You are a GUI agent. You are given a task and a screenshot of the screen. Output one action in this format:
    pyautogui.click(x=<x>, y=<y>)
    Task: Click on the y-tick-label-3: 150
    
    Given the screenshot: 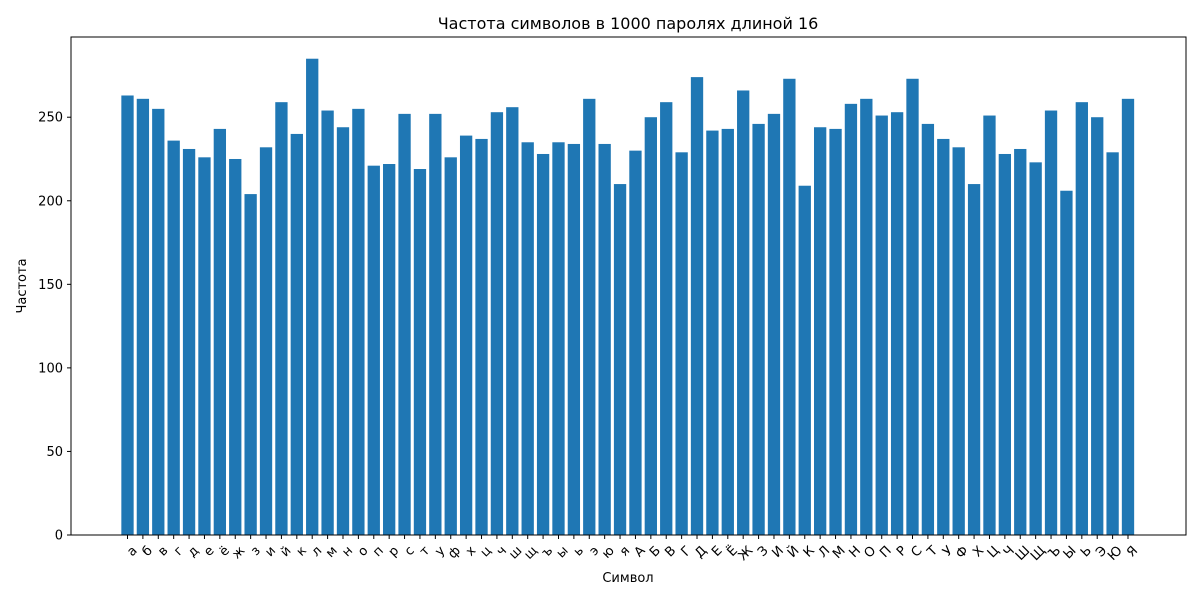 What is the action you would take?
    pyautogui.click(x=50, y=285)
    